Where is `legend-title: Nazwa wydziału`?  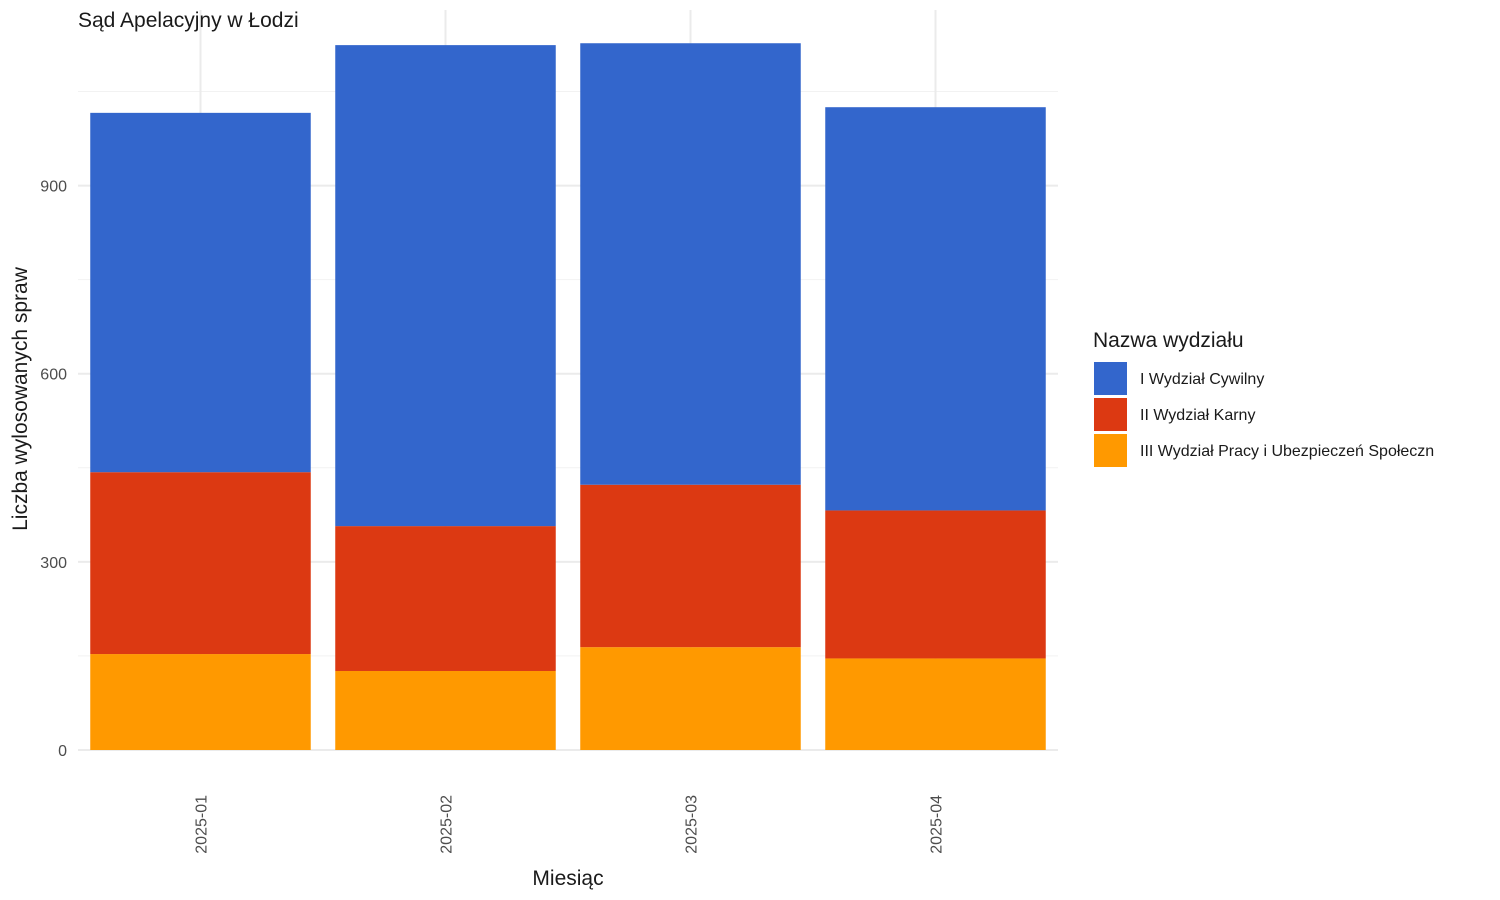
legend-title: Nazwa wydziału is located at coordinates (1168, 340).